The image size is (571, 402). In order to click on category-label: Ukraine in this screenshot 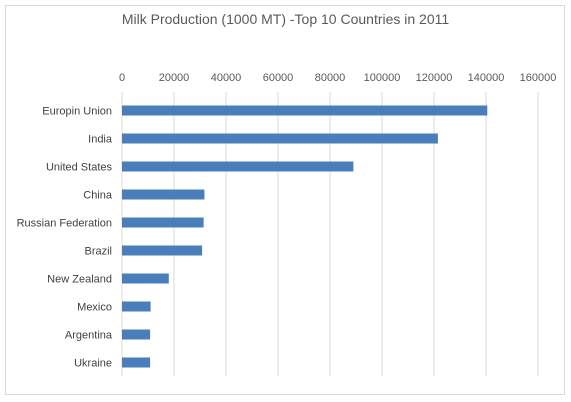, I will do `click(93, 364)`.